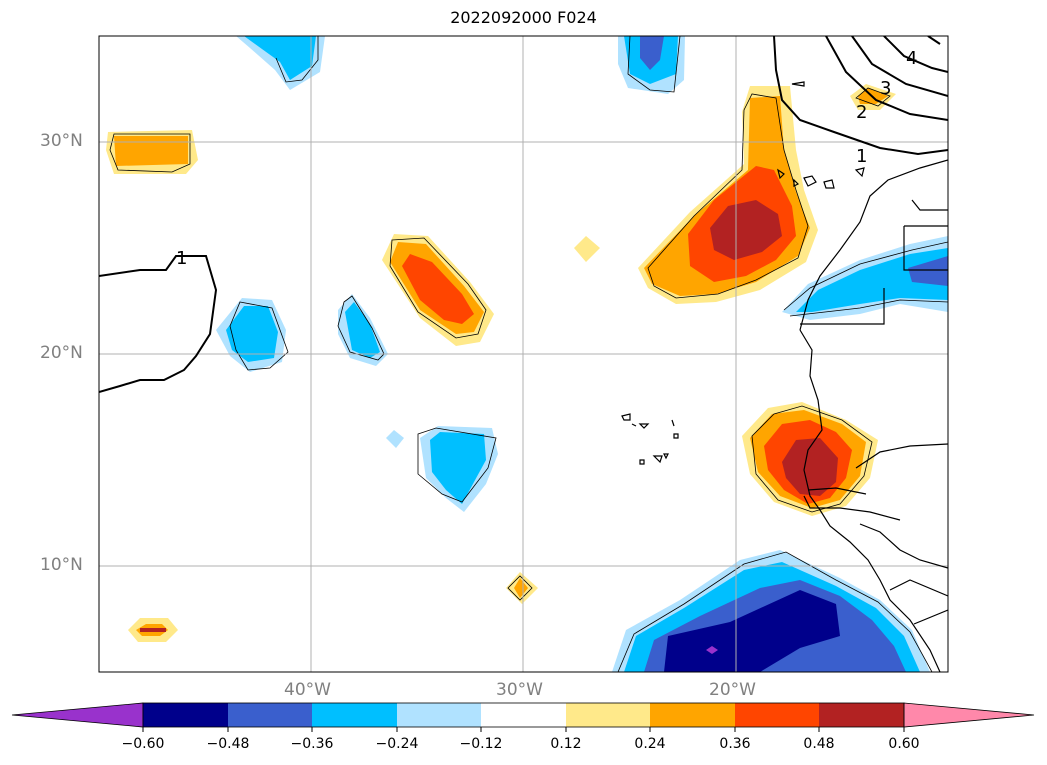  Describe the element at coordinates (885, 88) in the screenshot. I see `contour-label: 3` at that location.